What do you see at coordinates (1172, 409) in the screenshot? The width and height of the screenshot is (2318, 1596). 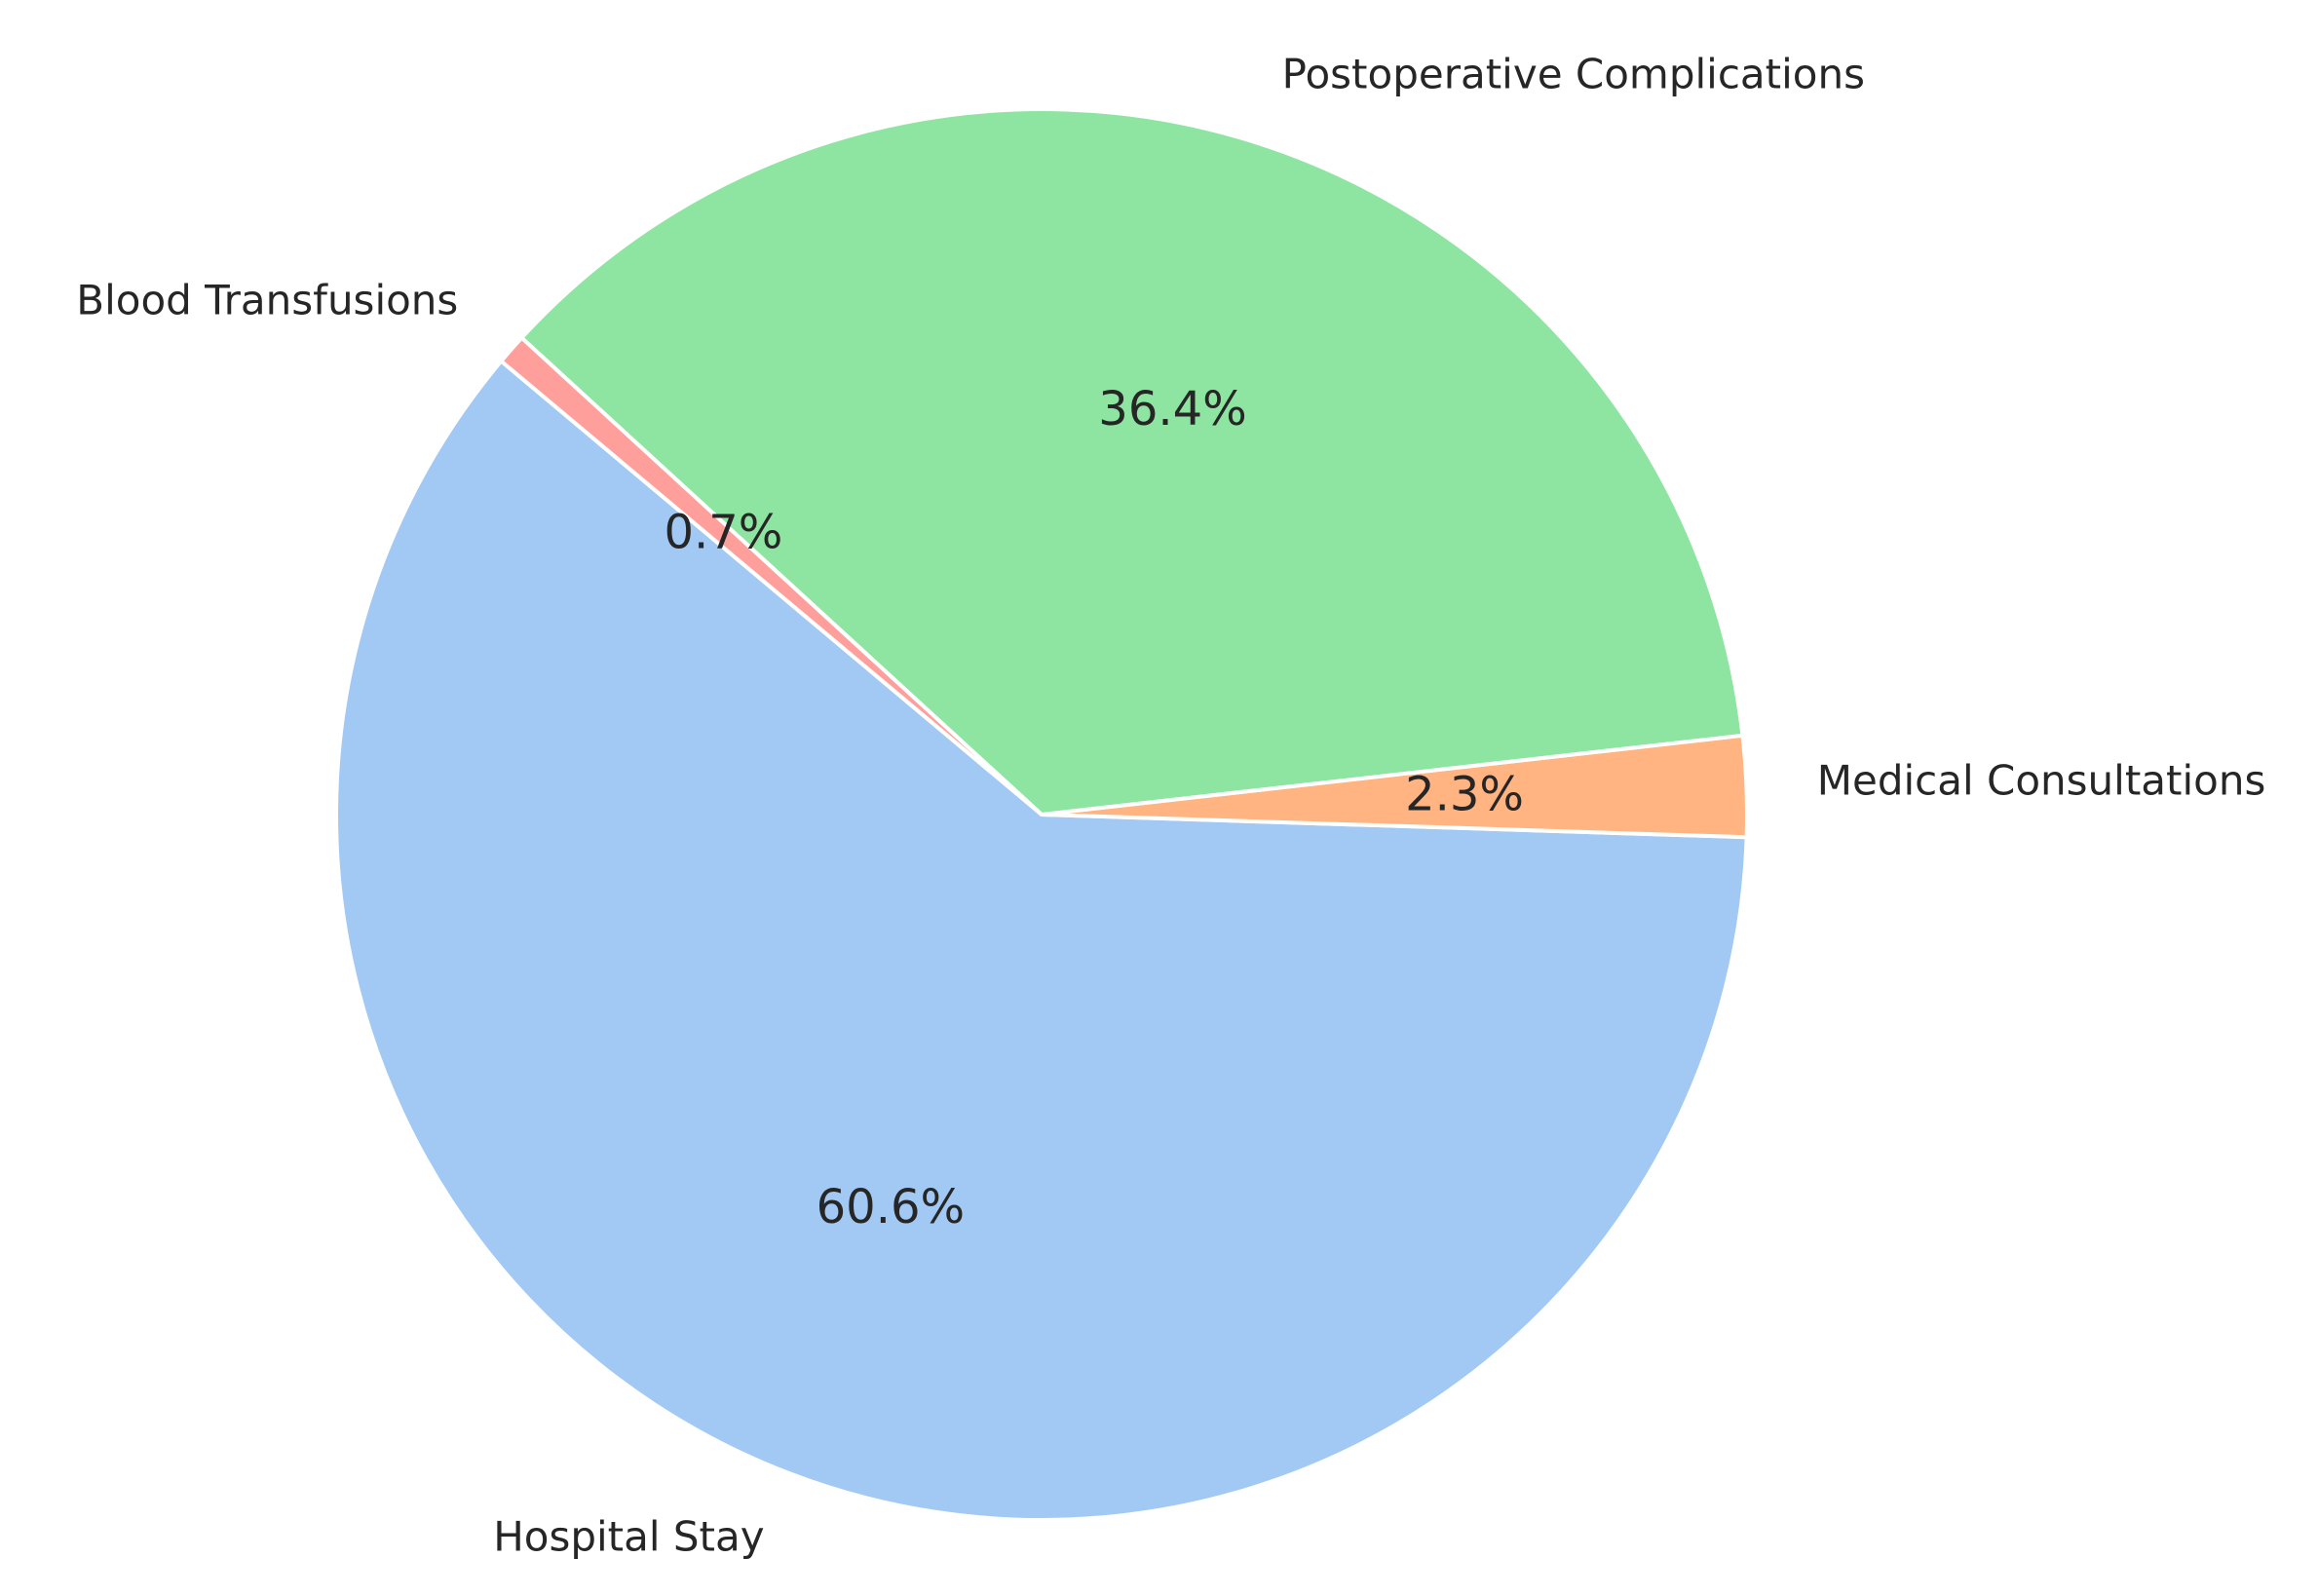 I see `percent-label-postoperative-complications: 36.4%` at bounding box center [1172, 409].